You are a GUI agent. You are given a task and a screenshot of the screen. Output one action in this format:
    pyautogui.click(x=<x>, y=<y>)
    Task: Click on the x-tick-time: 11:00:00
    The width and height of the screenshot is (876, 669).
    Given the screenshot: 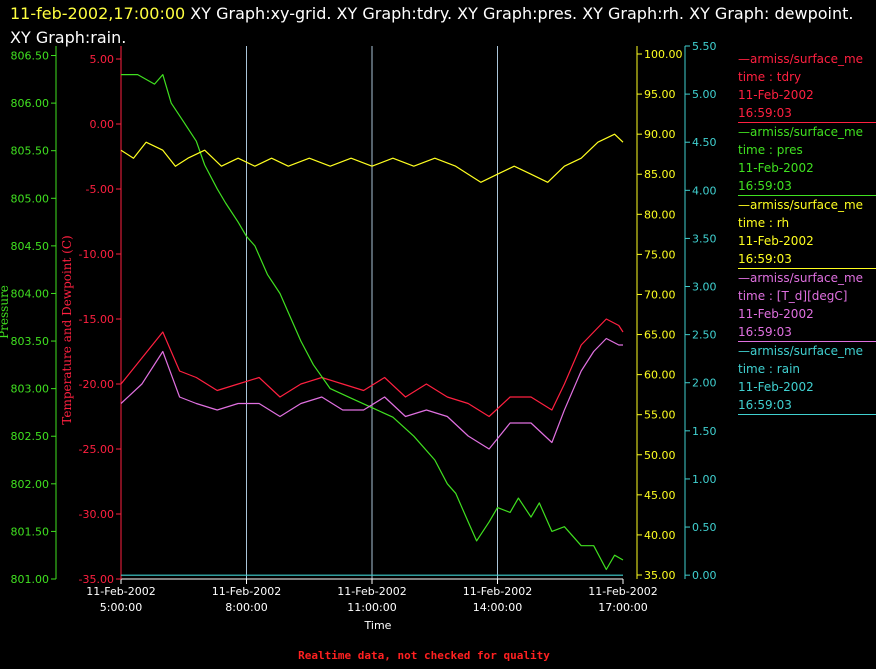 What is the action you would take?
    pyautogui.click(x=371, y=607)
    